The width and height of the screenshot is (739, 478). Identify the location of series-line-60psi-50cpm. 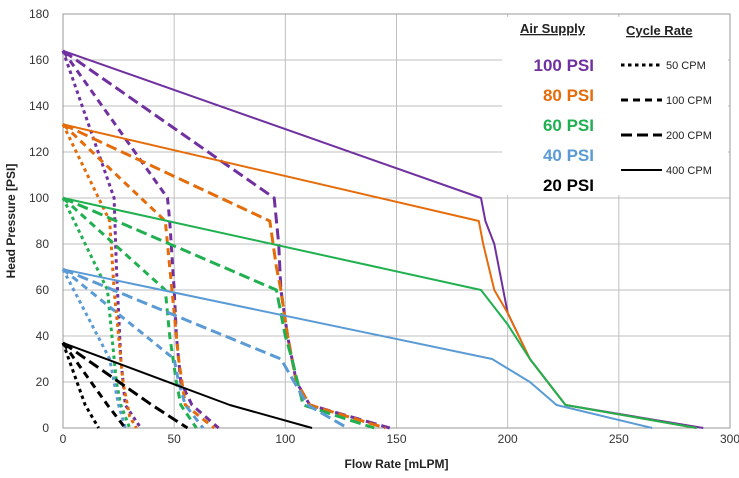
(96, 313).